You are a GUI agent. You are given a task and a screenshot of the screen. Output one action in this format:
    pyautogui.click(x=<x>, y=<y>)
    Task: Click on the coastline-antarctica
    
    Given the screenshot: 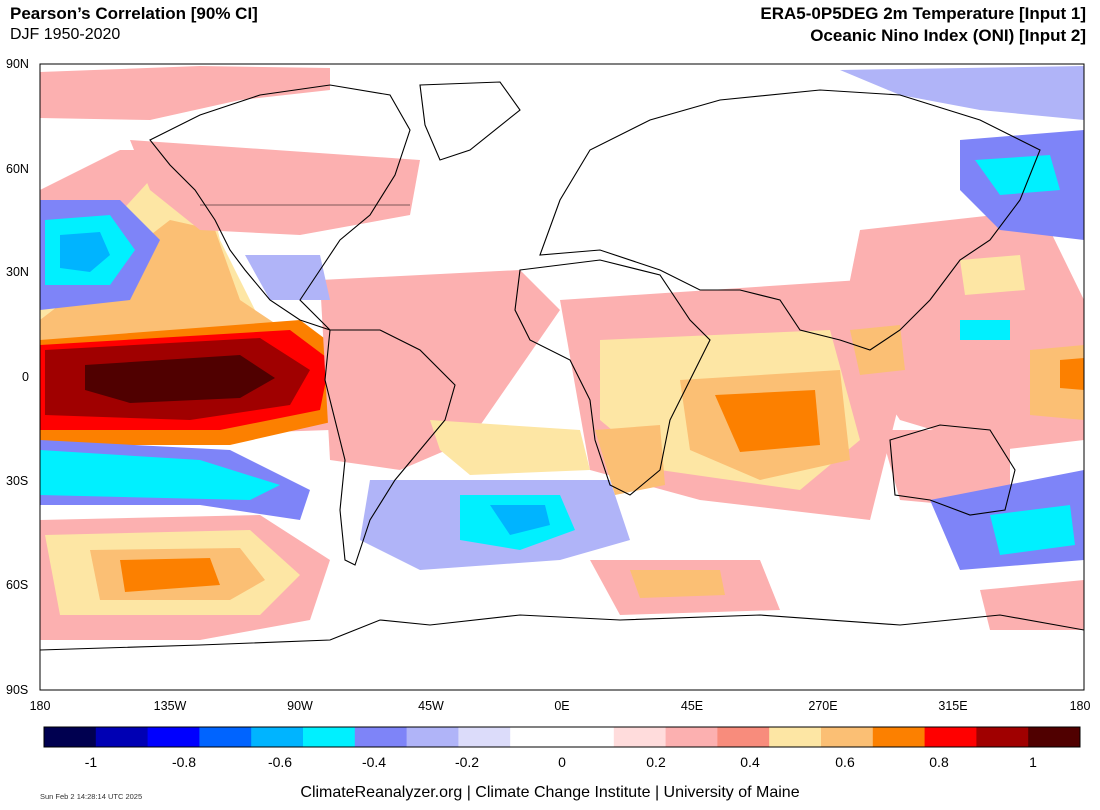 What is the action you would take?
    pyautogui.click(x=562, y=632)
    